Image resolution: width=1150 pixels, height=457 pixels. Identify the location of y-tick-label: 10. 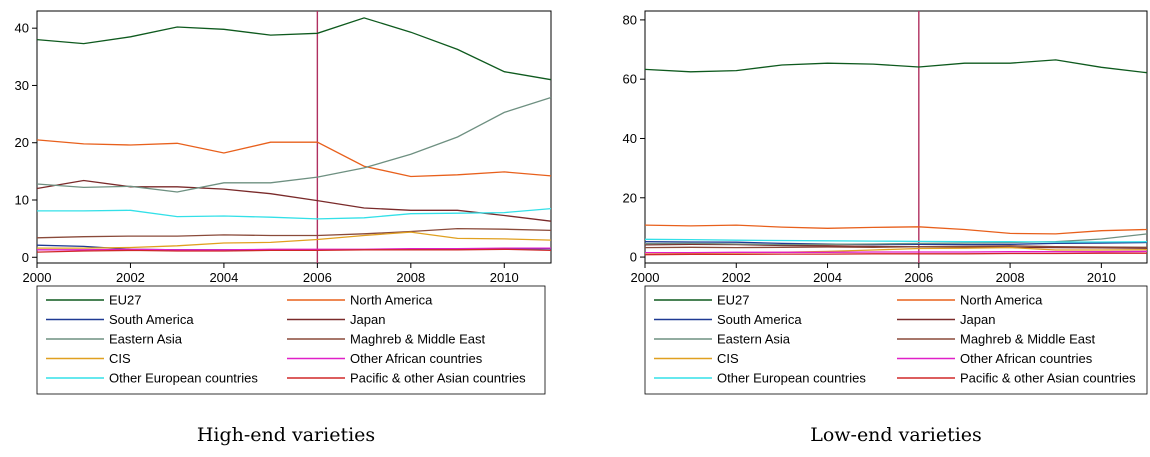
(22, 200).